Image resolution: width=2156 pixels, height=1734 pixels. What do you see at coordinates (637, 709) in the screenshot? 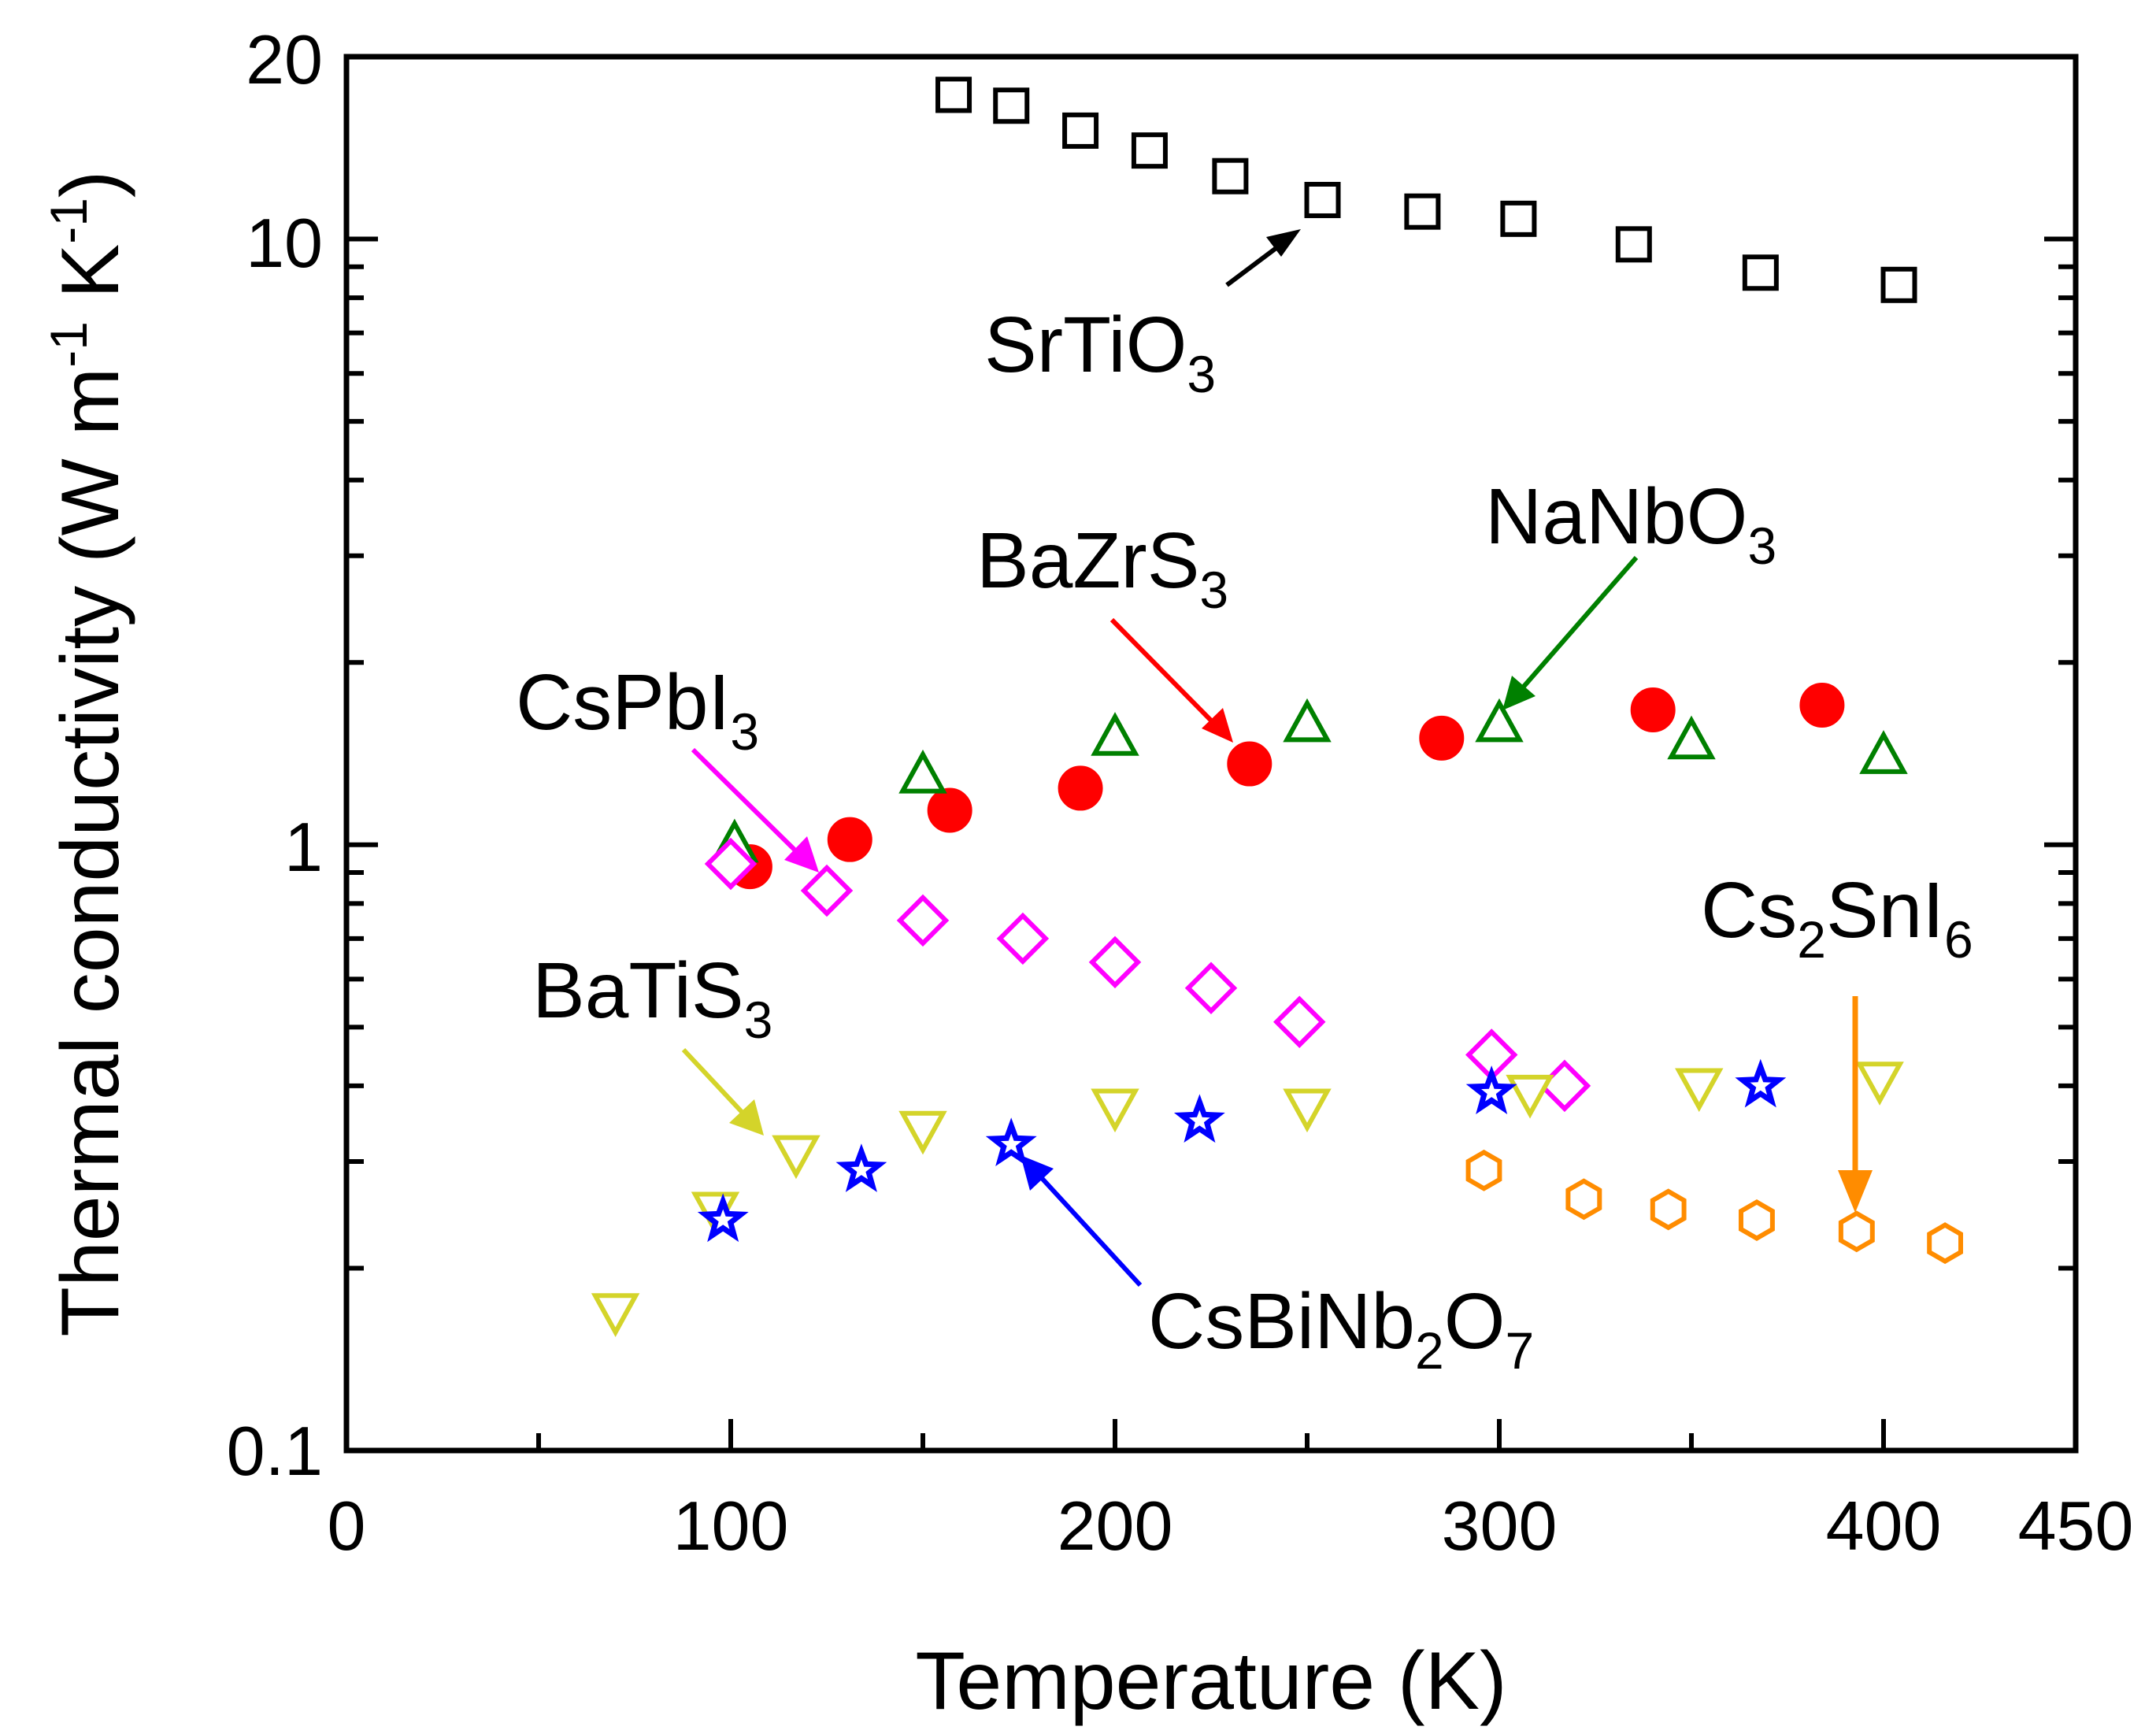
I see `series-label-cspbi3: CsPbI3` at bounding box center [637, 709].